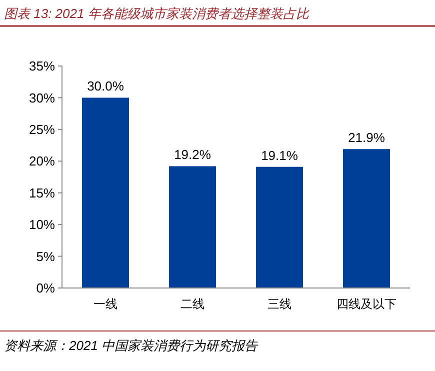 The image size is (435, 371). I want to click on data-label: 21.9%, so click(367, 138).